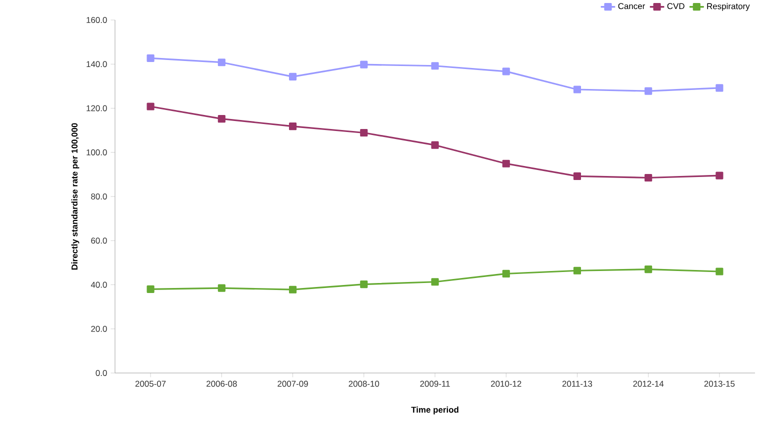  Describe the element at coordinates (96, 108) in the screenshot. I see `y-tick-label: 120.0` at that location.